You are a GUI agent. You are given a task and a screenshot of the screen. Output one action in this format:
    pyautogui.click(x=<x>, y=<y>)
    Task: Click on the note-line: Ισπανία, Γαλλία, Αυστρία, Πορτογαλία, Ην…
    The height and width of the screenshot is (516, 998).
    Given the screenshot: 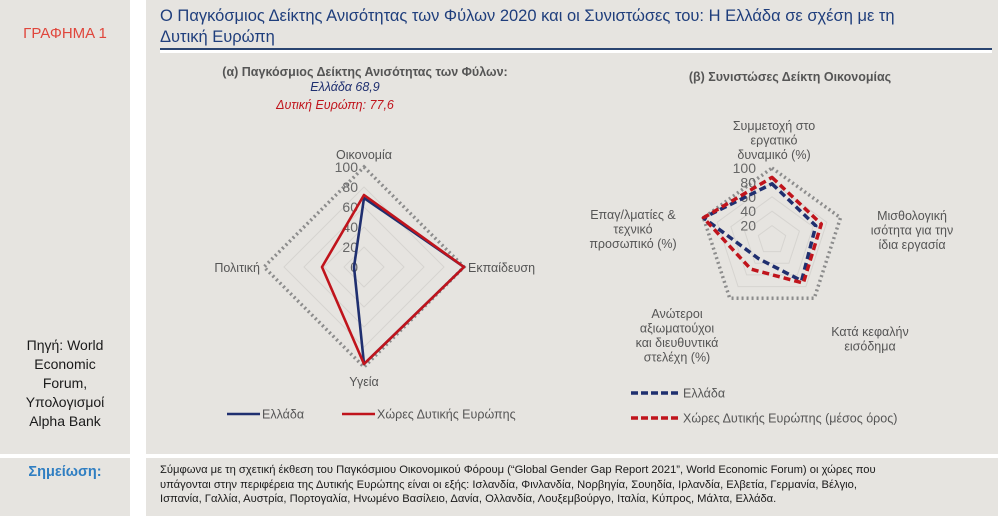 What is the action you would take?
    pyautogui.click(x=468, y=499)
    